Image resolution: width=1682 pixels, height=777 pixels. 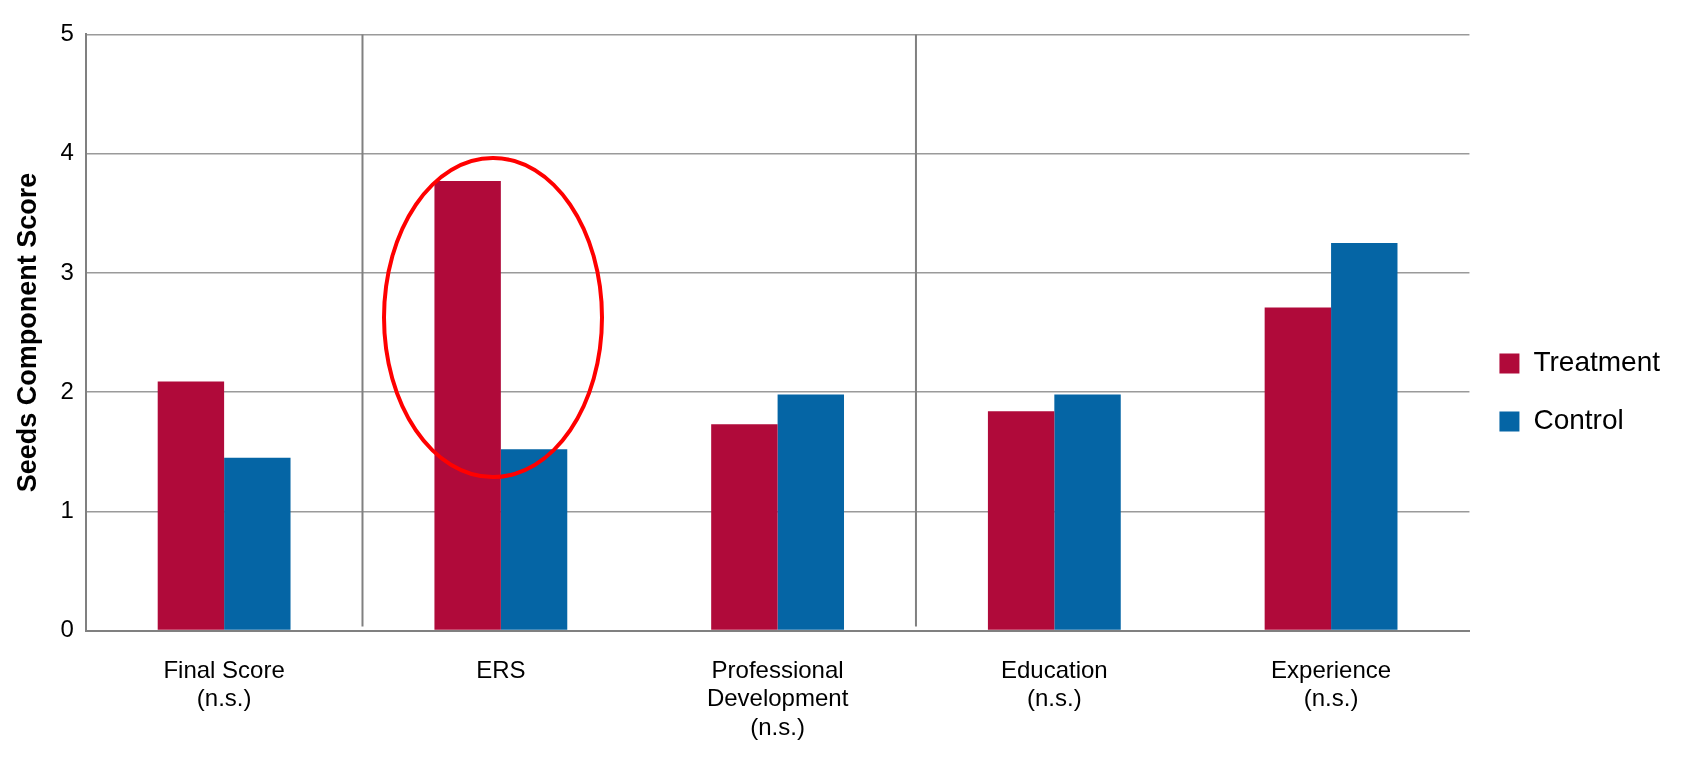 What do you see at coordinates (67, 271) in the screenshot?
I see `y-tick-label: 3` at bounding box center [67, 271].